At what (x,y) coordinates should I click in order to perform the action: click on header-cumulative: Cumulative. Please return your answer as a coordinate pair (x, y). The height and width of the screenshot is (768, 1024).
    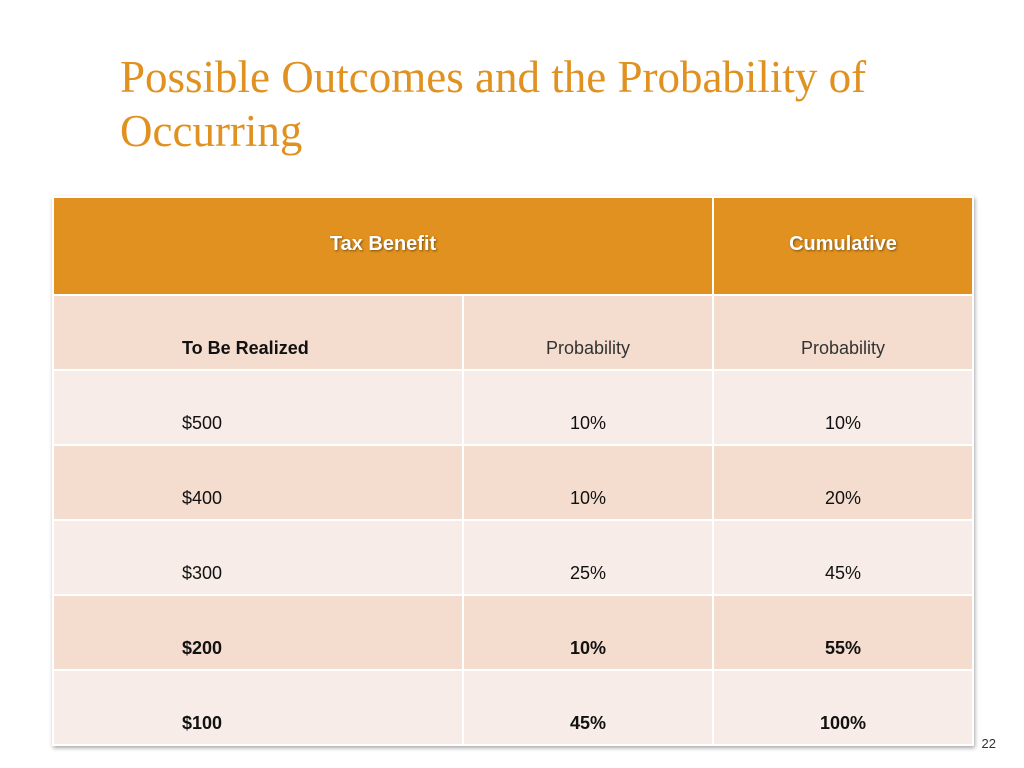
    Looking at the image, I should click on (843, 246).